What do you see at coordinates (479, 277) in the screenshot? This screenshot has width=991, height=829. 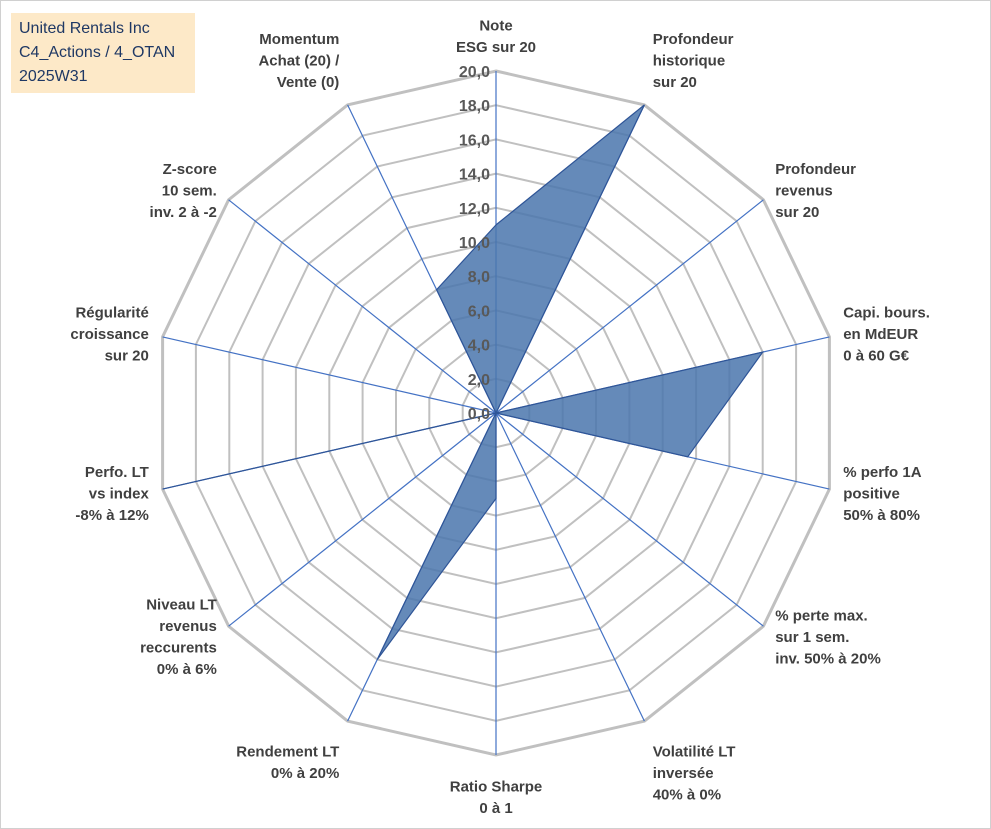 I see `tick-label: 8,0` at bounding box center [479, 277].